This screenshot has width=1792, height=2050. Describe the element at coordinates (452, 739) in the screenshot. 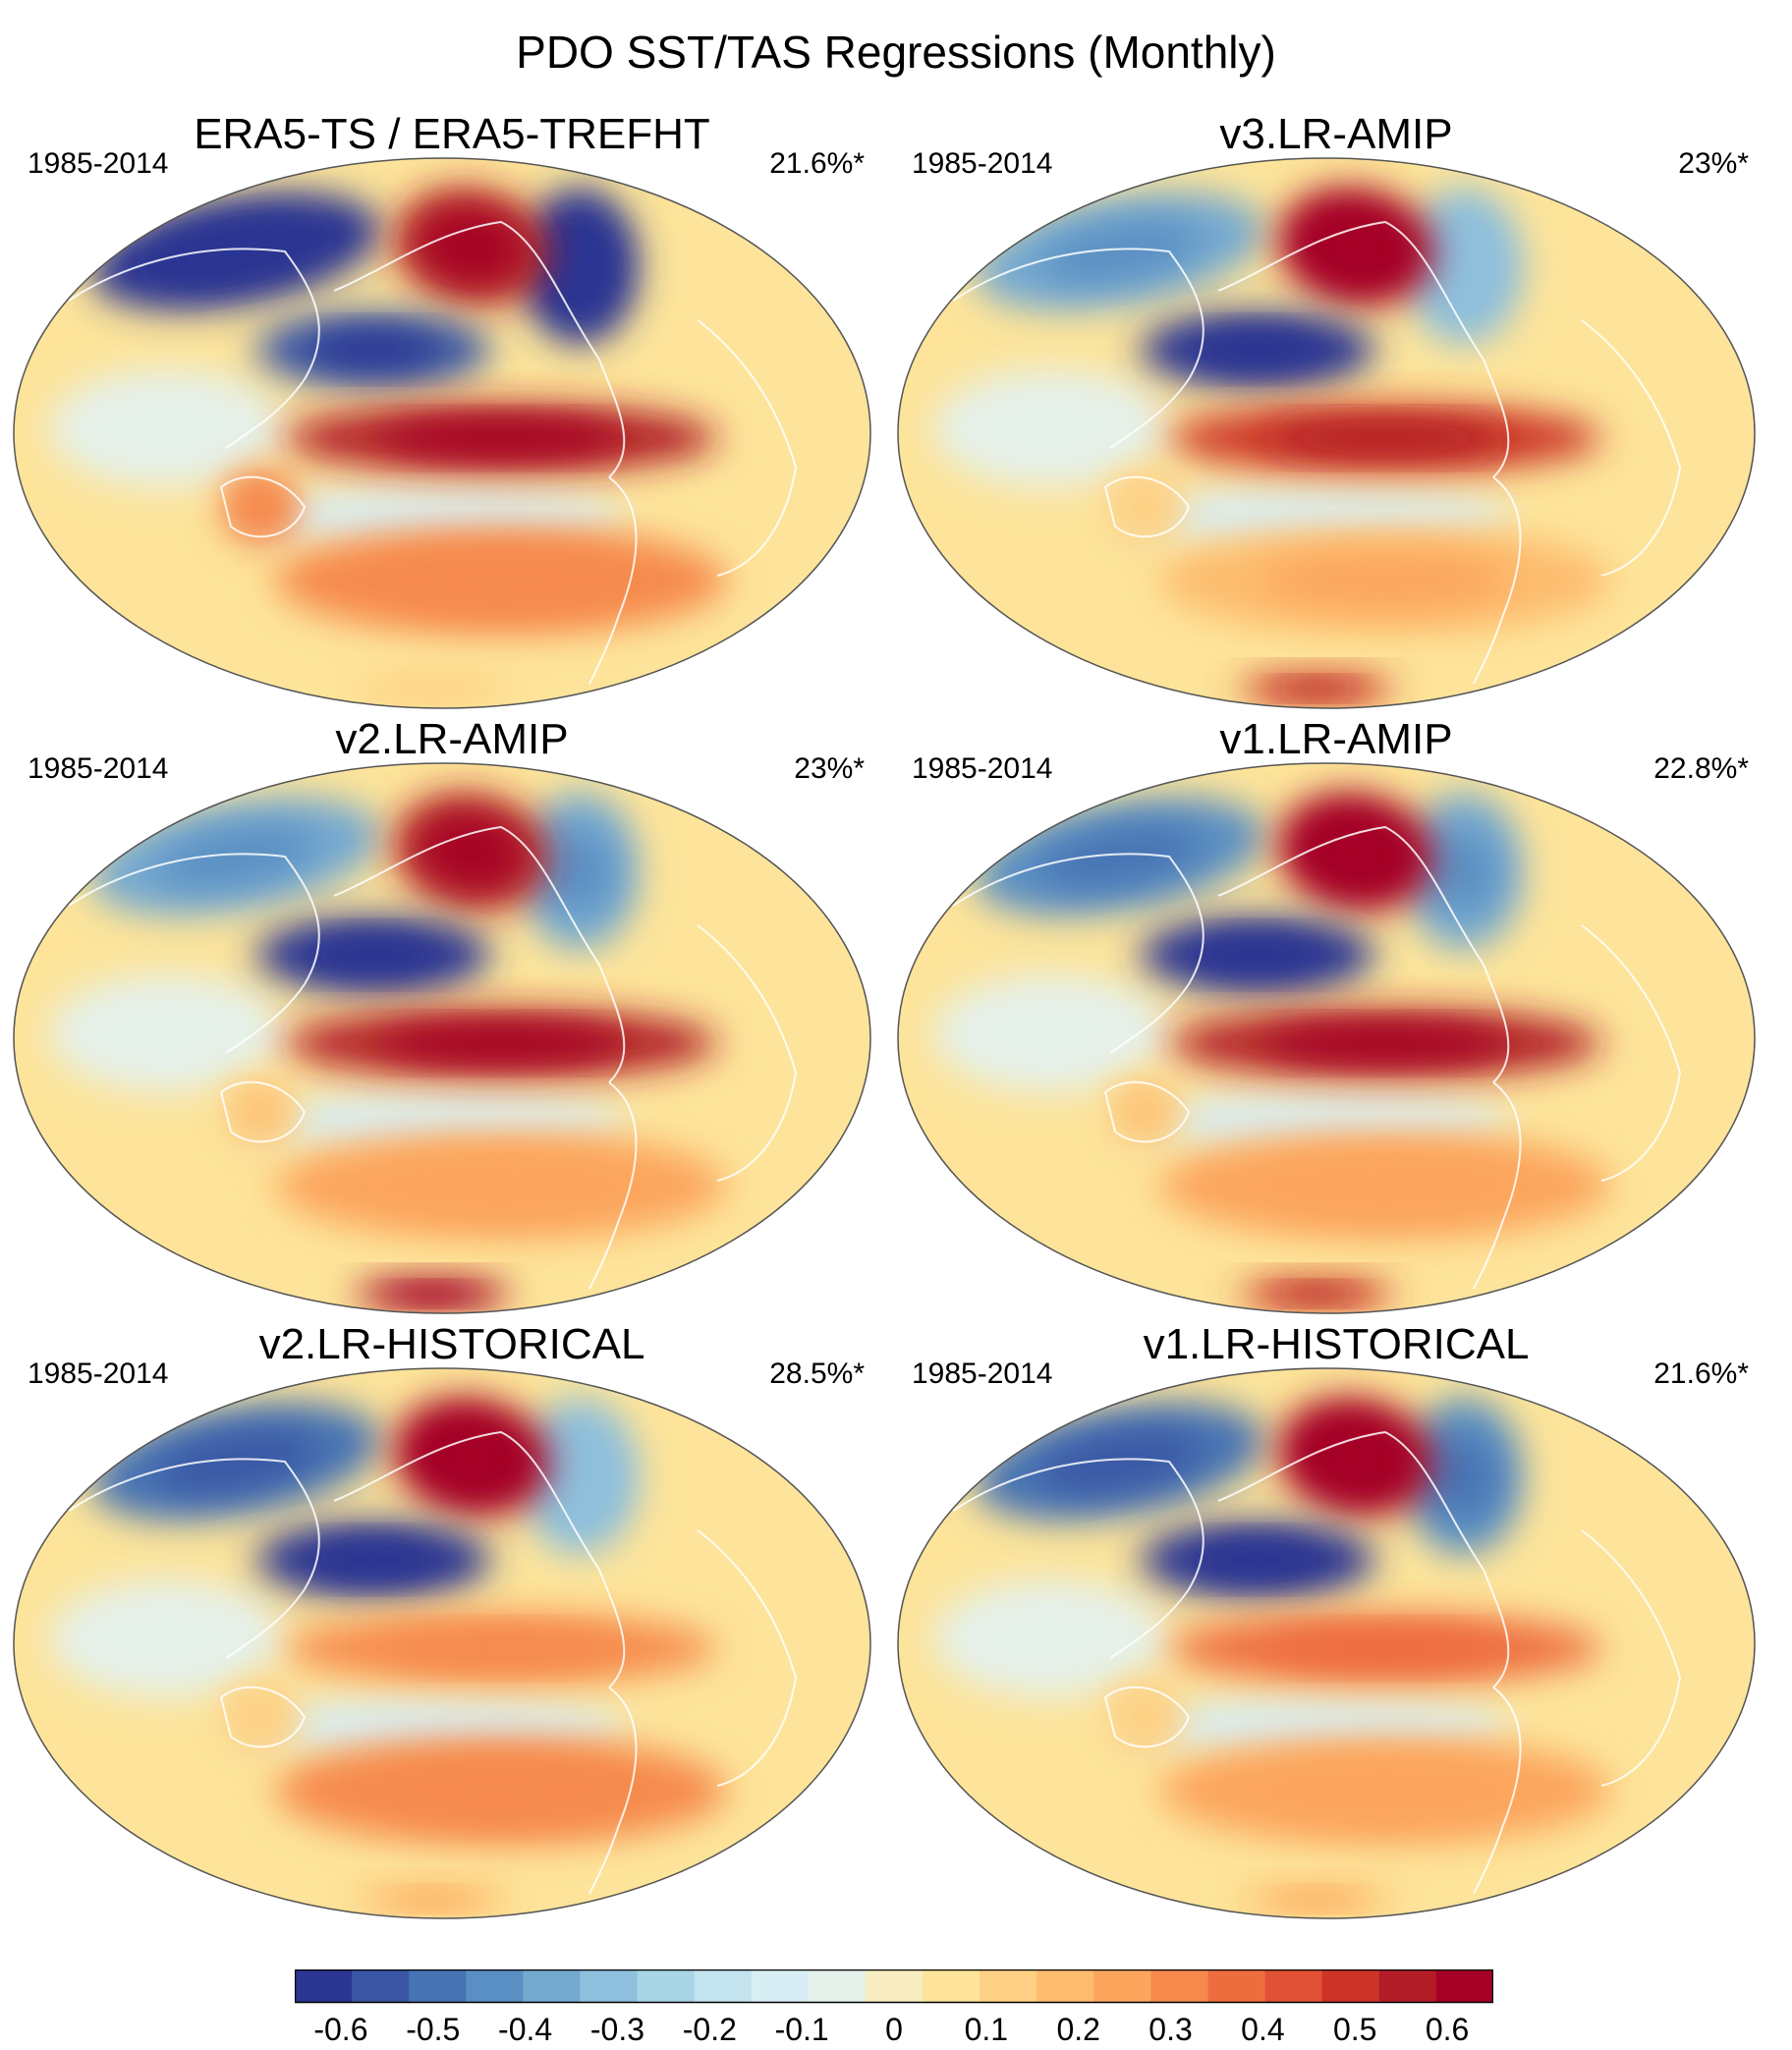

I see `panel-title: v2.LR-AMIP` at that location.